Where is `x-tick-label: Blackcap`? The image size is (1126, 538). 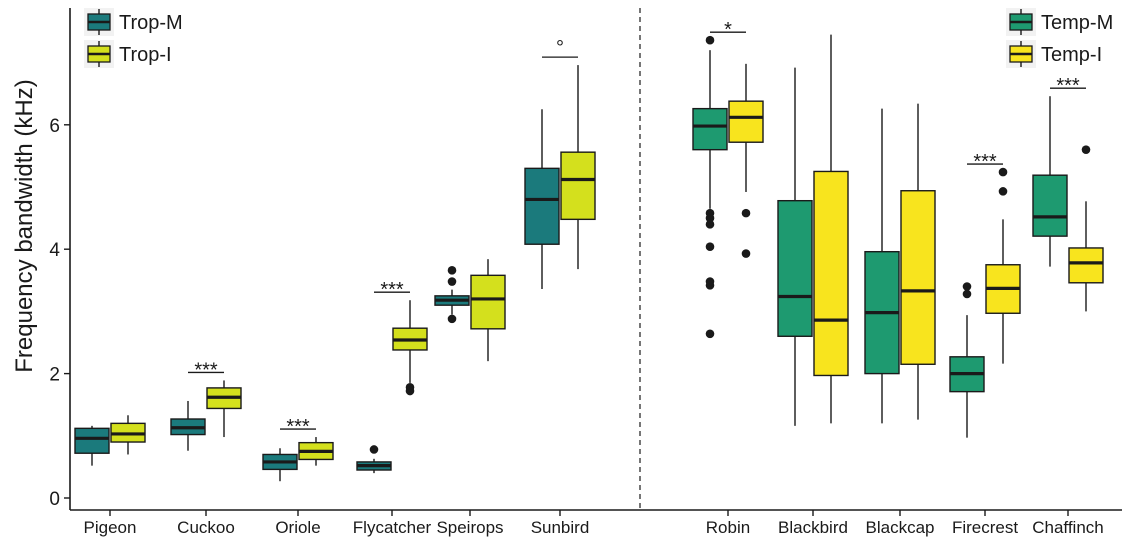
x-tick-label: Blackcap is located at coordinates (900, 527).